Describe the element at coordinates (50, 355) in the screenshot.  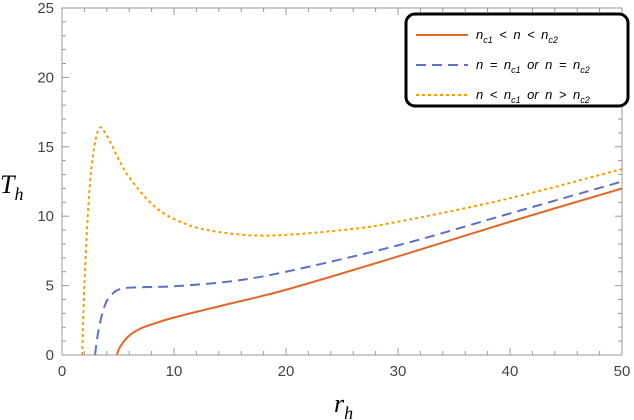
I see `y-tick-label: 0` at that location.